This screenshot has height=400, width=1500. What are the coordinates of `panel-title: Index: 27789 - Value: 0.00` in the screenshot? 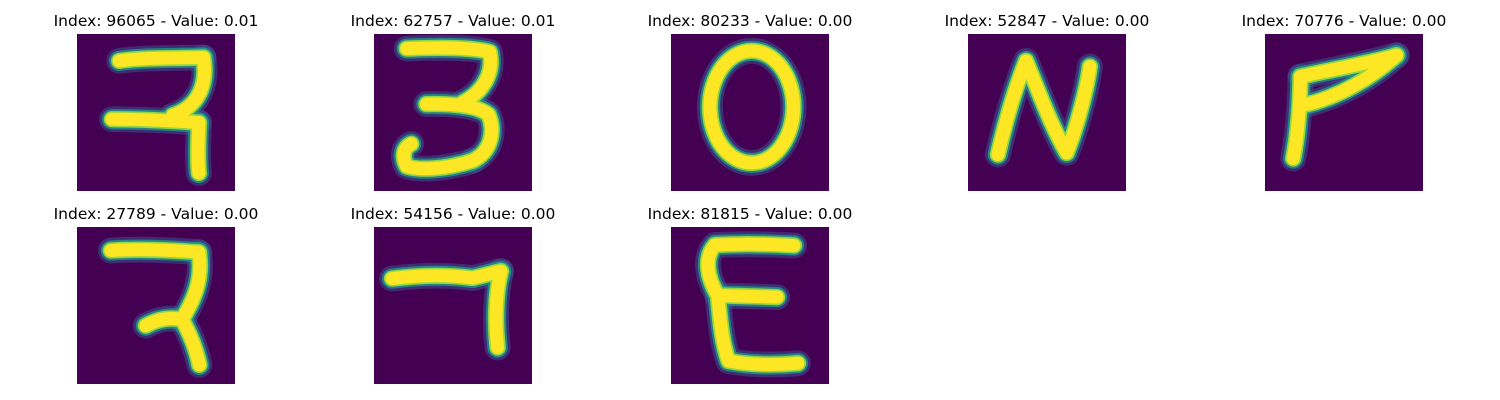 It's located at (156, 214).